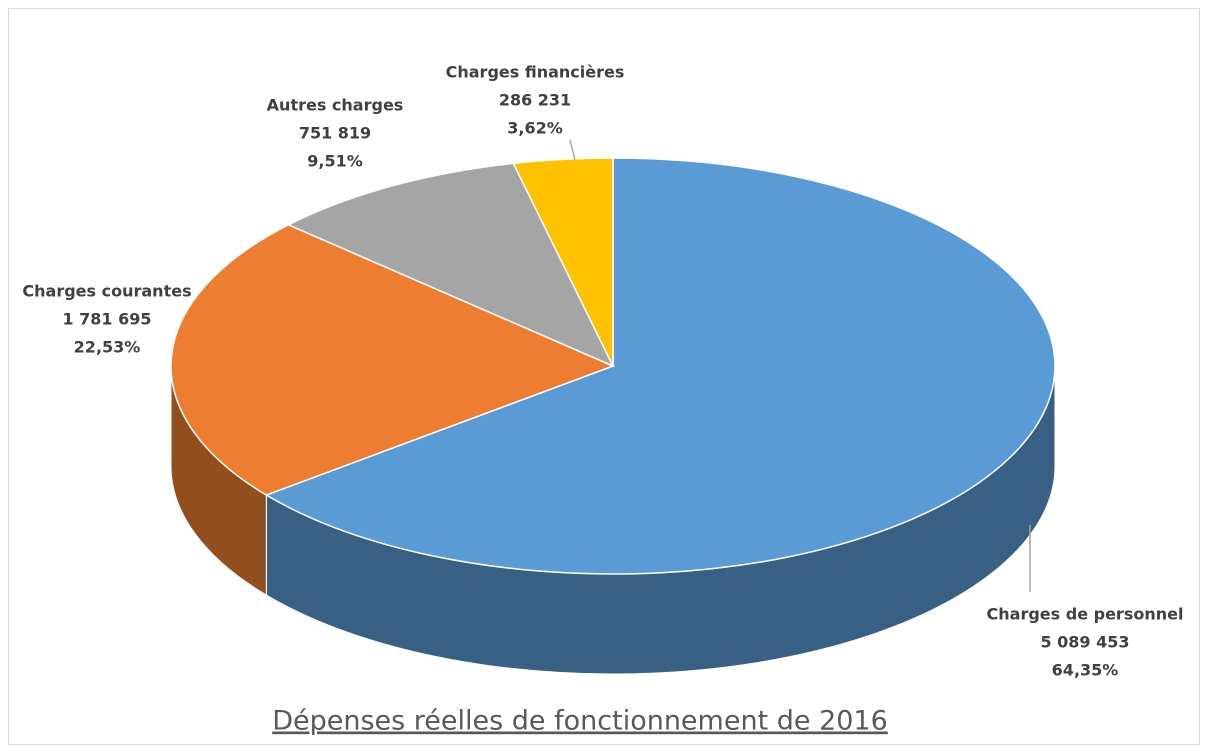  I want to click on category-label: Charges courantes, so click(106, 291).